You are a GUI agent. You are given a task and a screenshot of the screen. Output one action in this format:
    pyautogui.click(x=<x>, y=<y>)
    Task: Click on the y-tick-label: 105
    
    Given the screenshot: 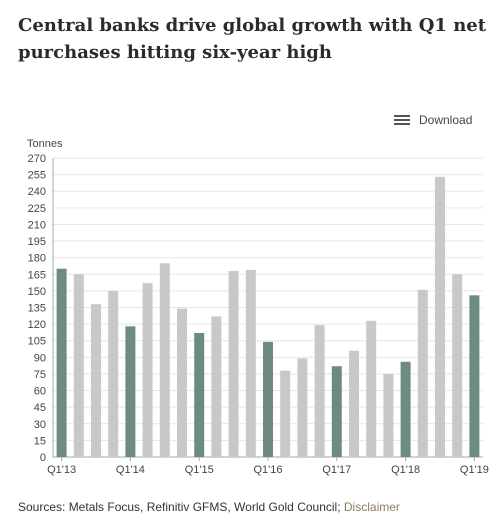 What is the action you would take?
    pyautogui.click(x=37, y=342)
    